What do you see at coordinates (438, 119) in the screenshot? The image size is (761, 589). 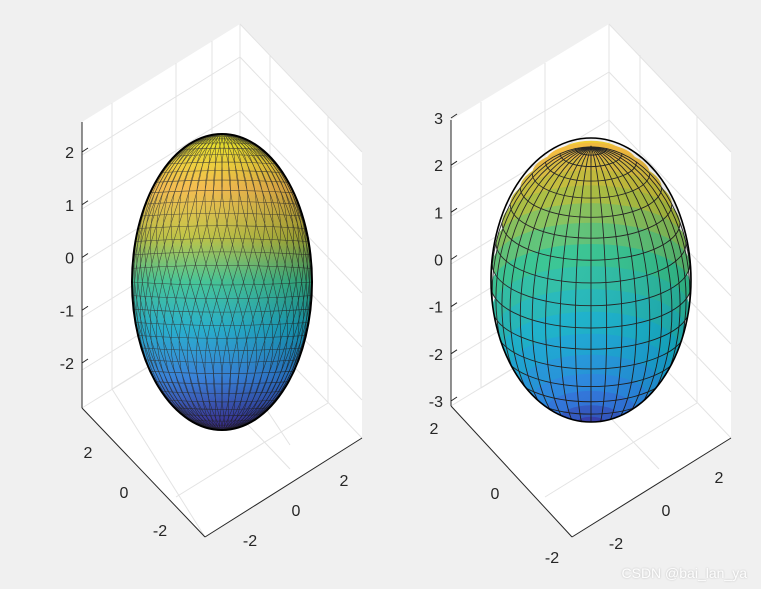 I see `z-tick-label: 3` at bounding box center [438, 119].